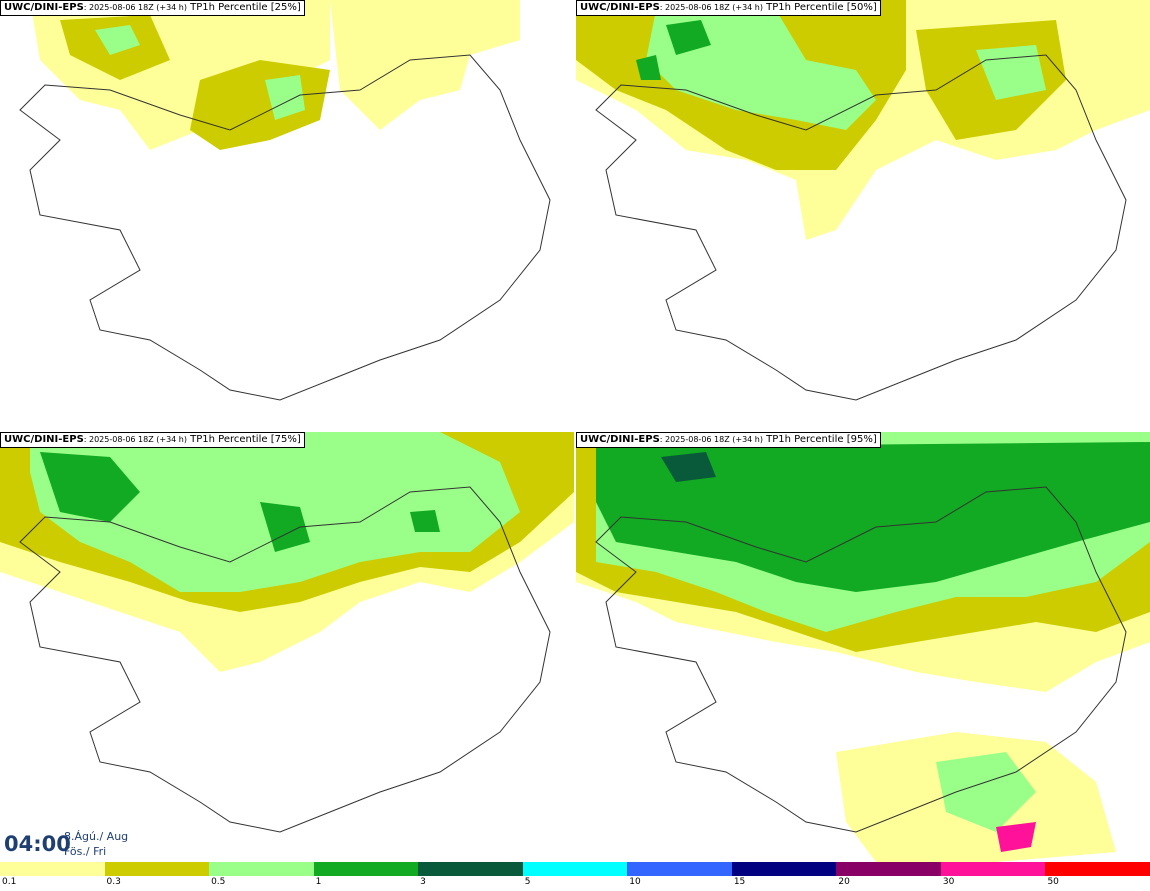 Image resolution: width=1150 pixels, height=891 pixels. Describe the element at coordinates (243, 439) in the screenshot. I see `product-name: TP1h Percentile [75%]` at that location.